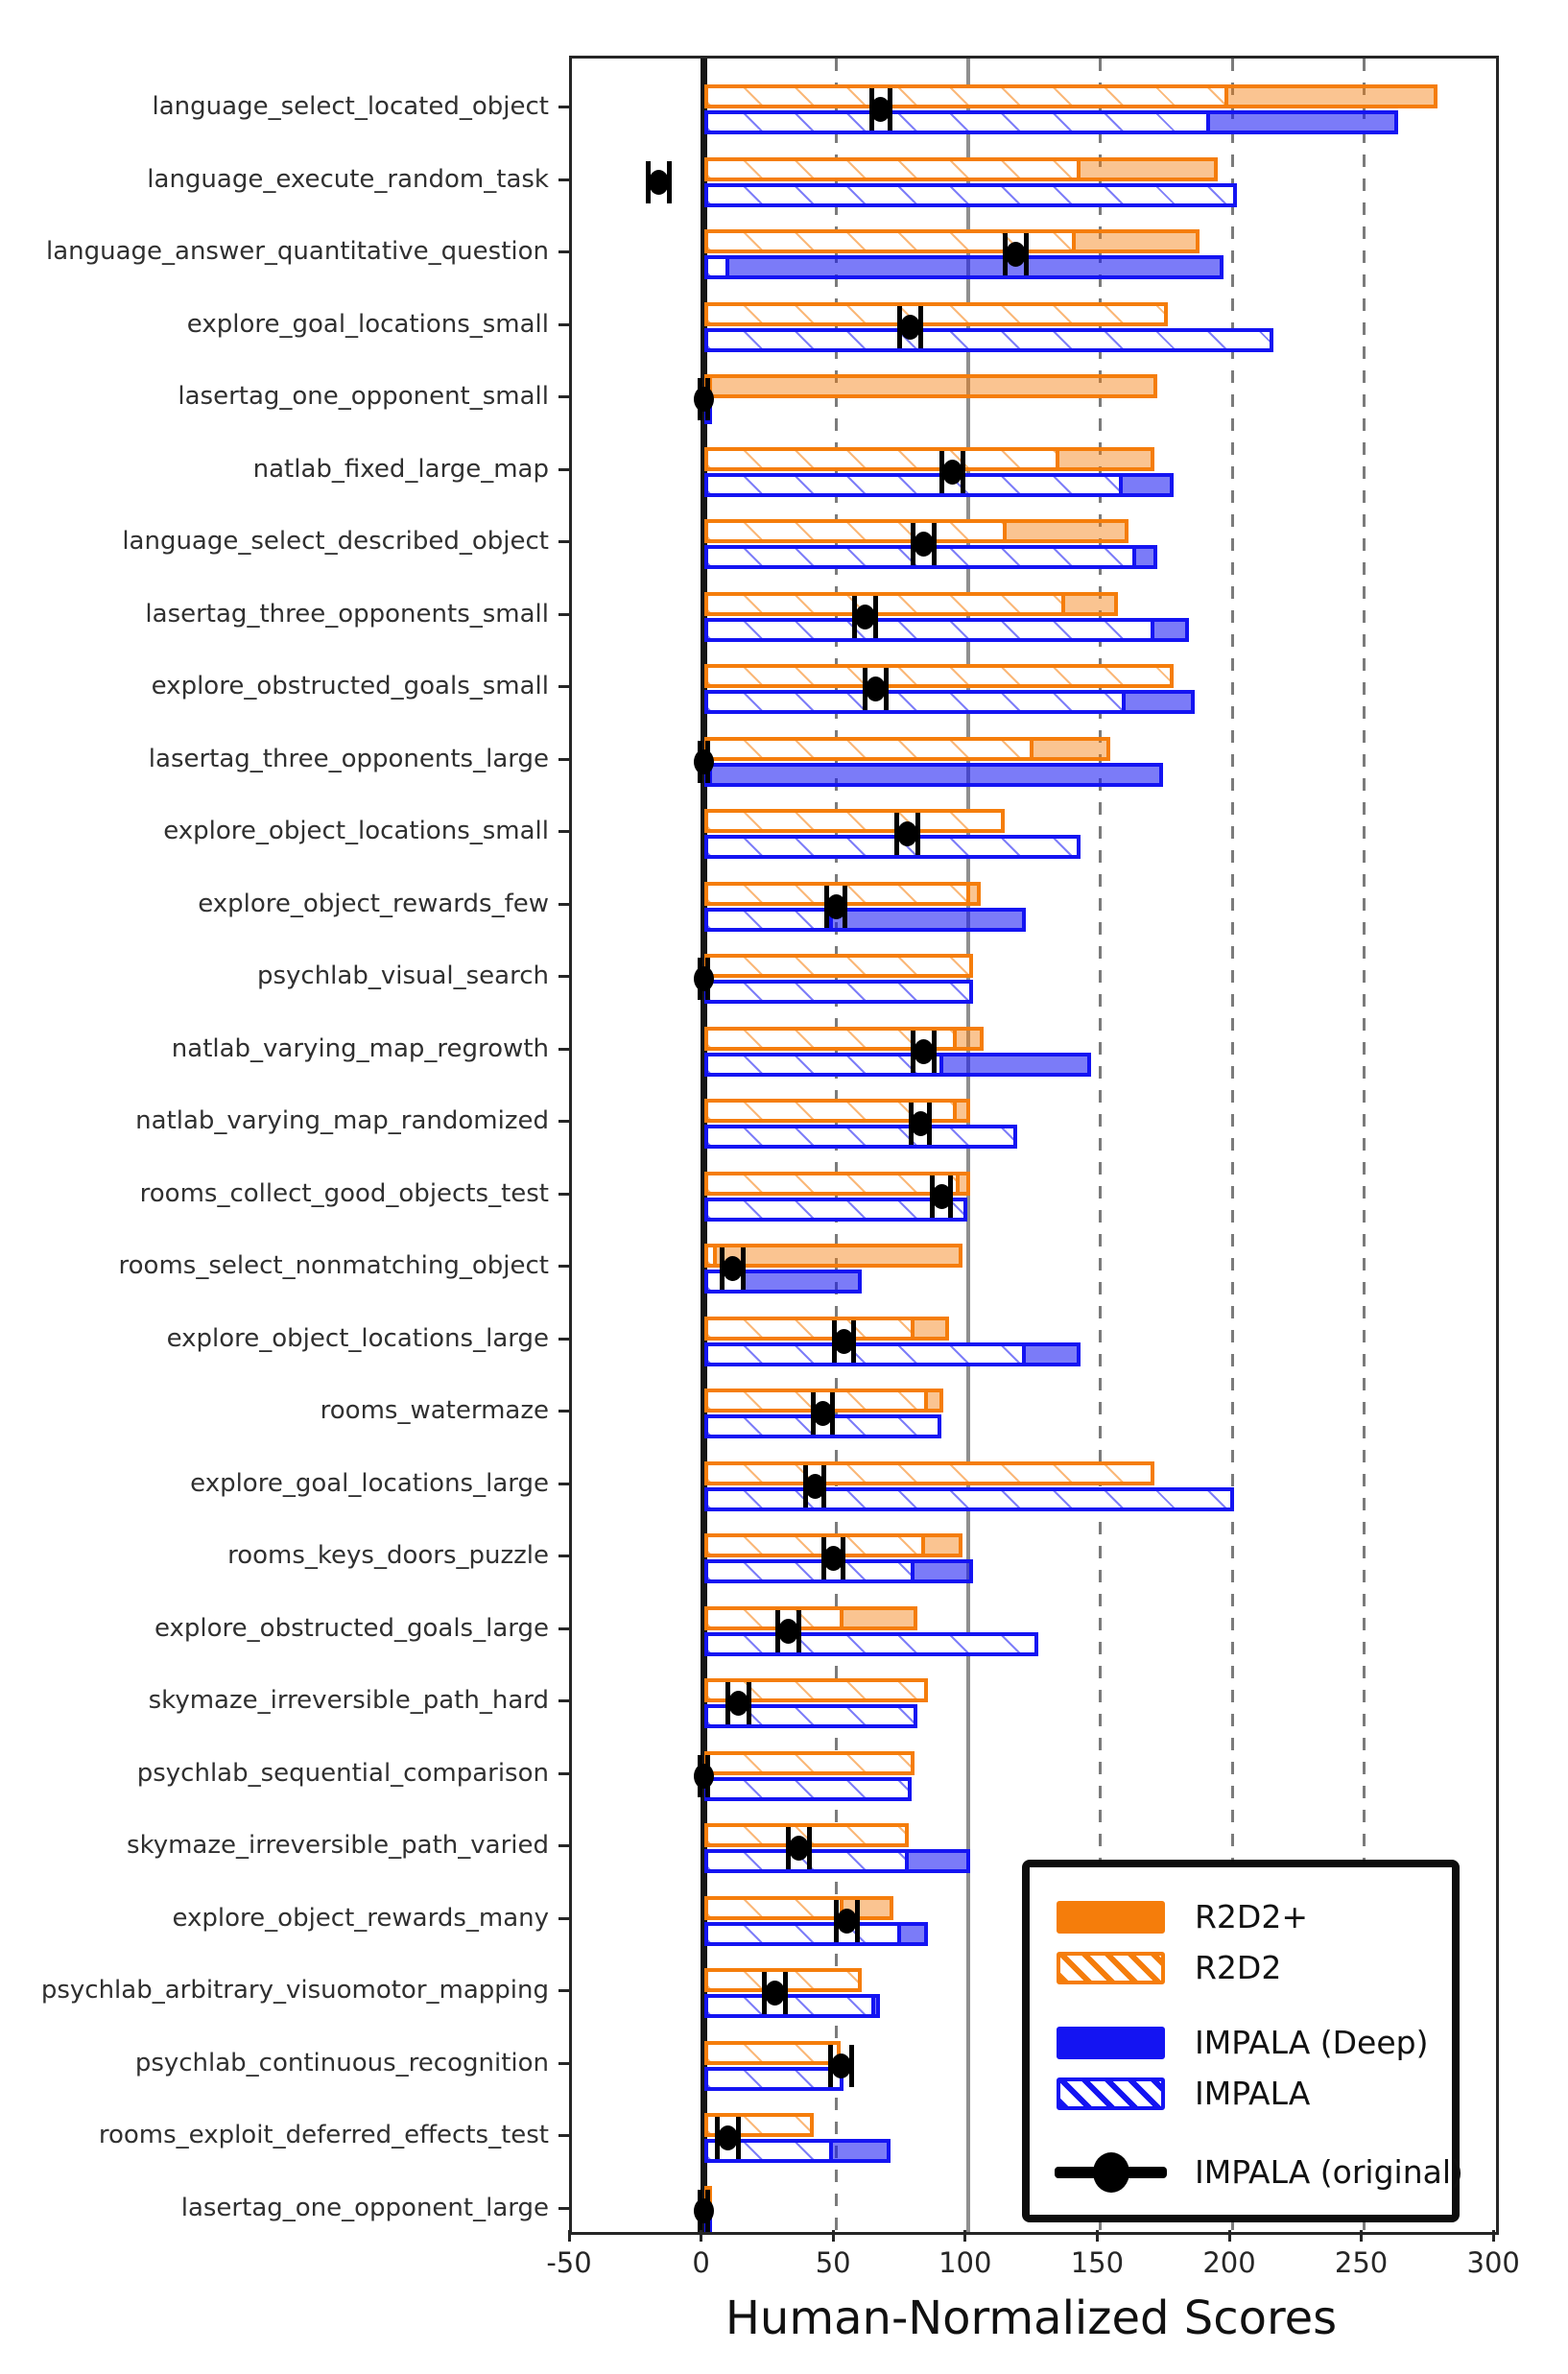 The height and width of the screenshot is (2374, 1568). What do you see at coordinates (373, 903) in the screenshot?
I see `y-tick-label: explore_object_rewards_few` at bounding box center [373, 903].